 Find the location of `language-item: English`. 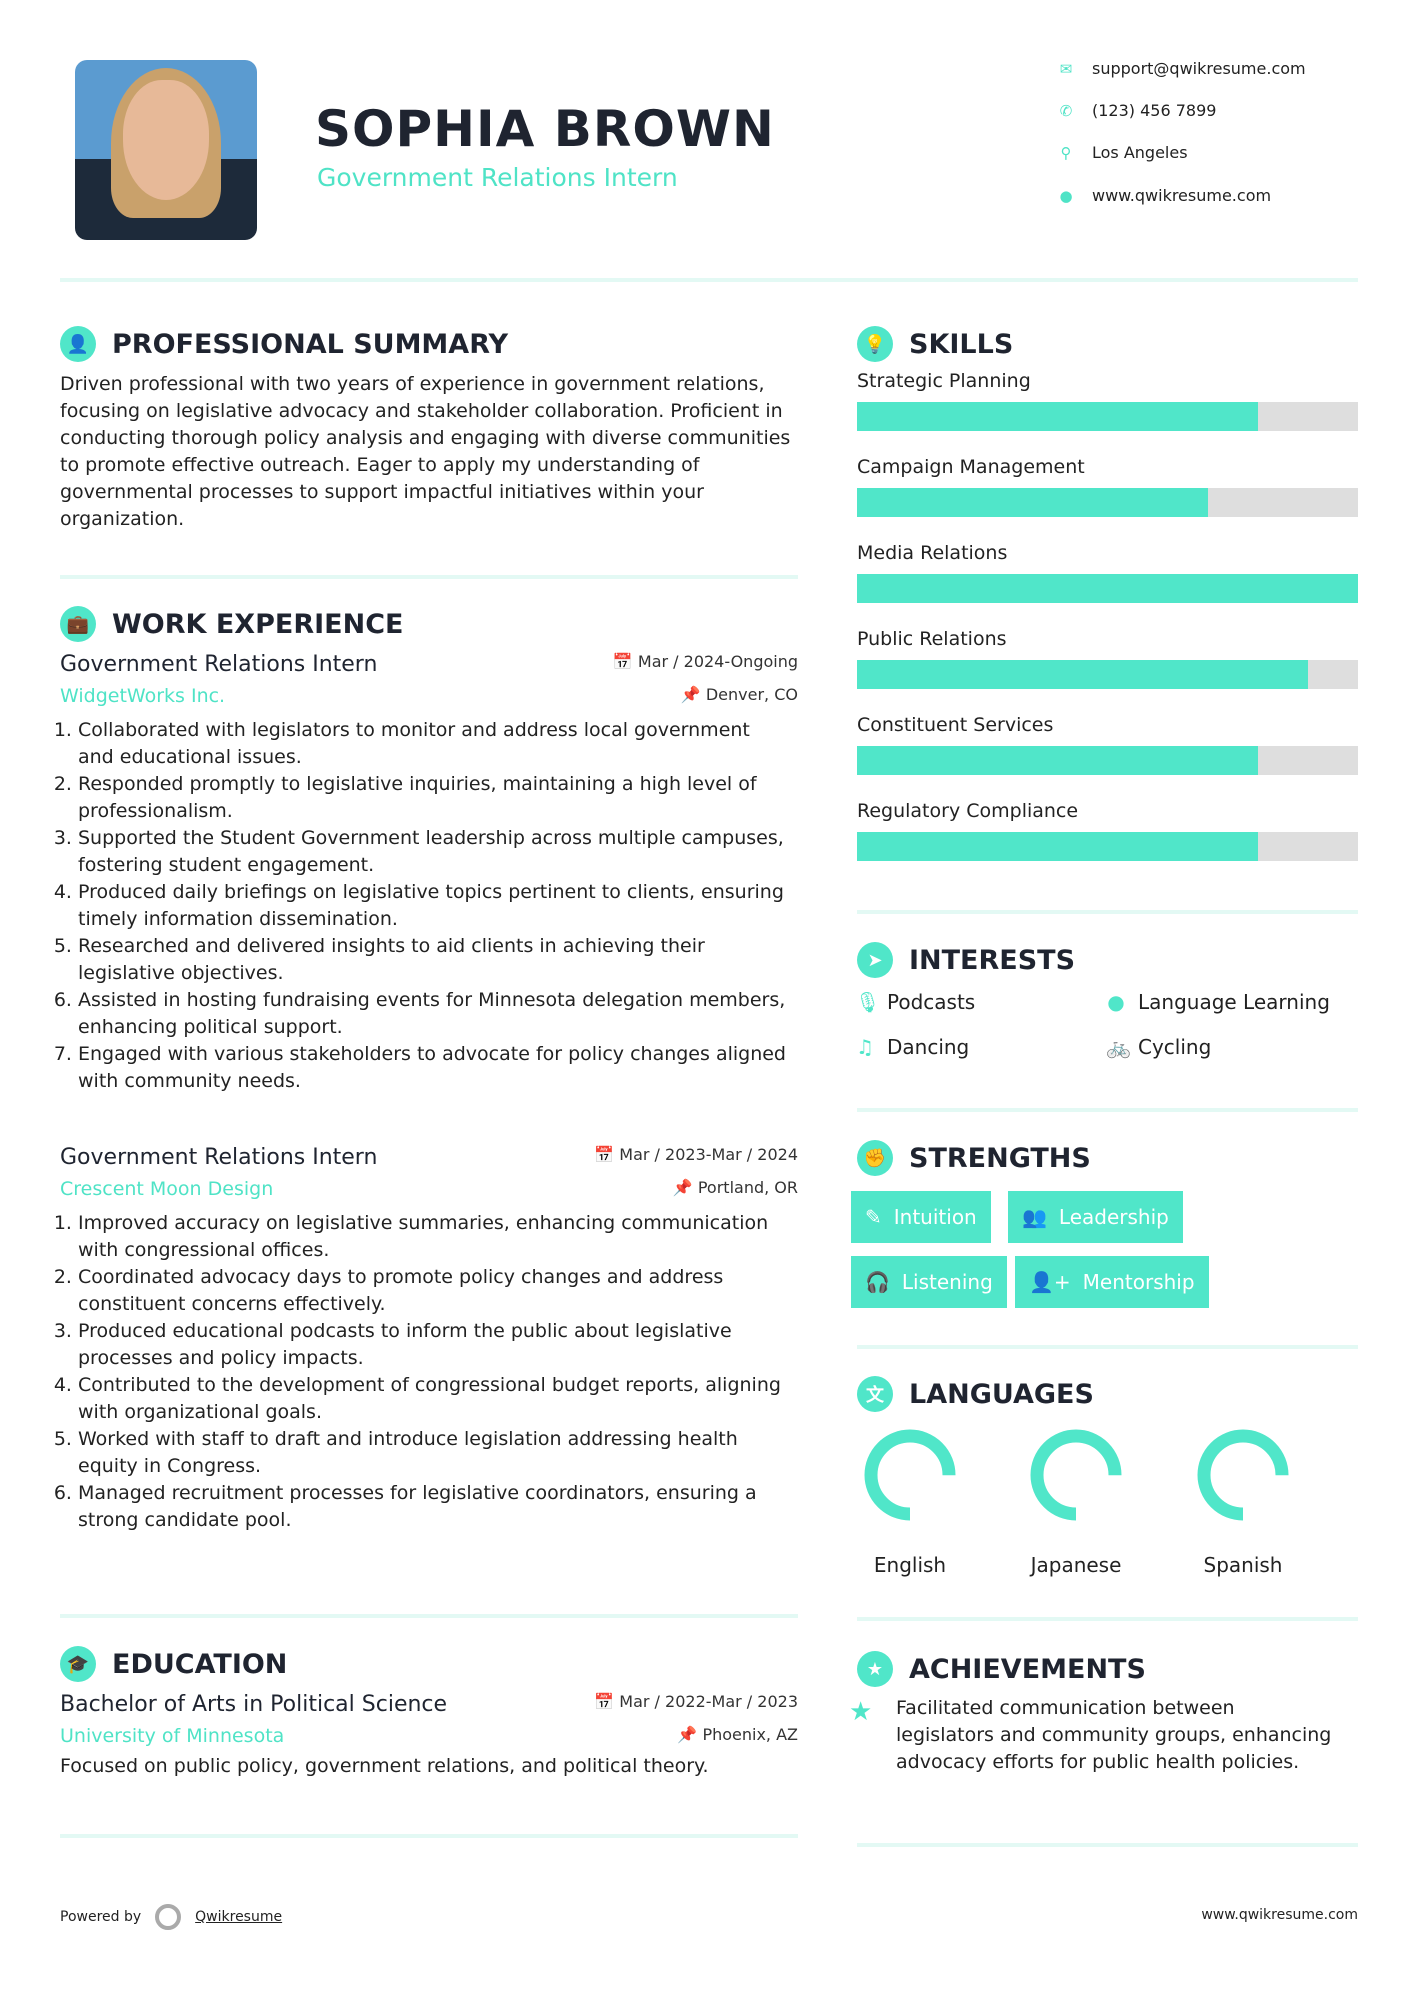

language-item: English is located at coordinates (910, 1501).